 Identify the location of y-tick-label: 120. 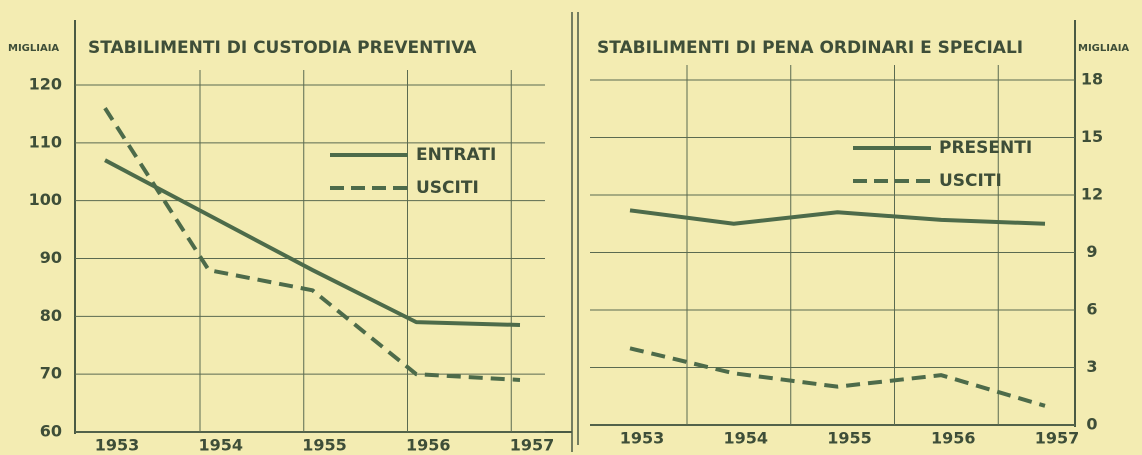
(45, 84).